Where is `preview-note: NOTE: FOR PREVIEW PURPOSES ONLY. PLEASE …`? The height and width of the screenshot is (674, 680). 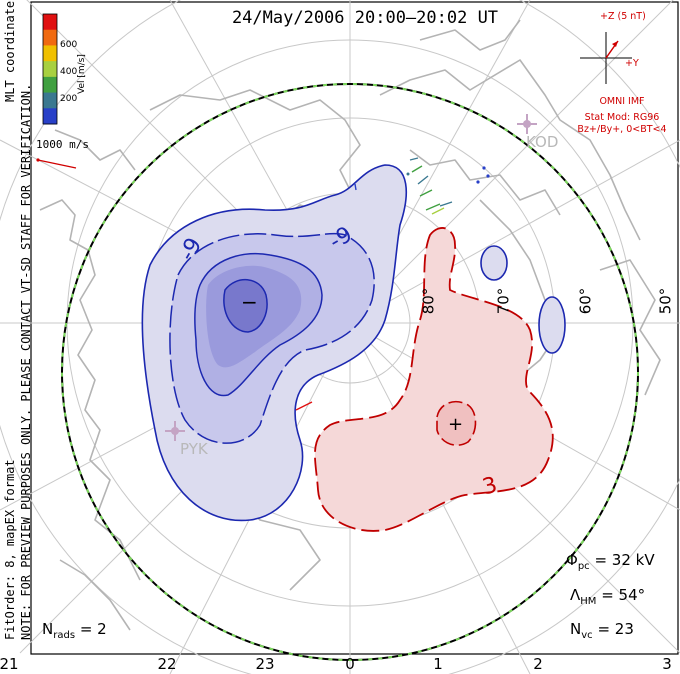 preview-note: NOTE: FOR PREVIEW PURPOSES ONLY. PLEASE … is located at coordinates (26, 361).